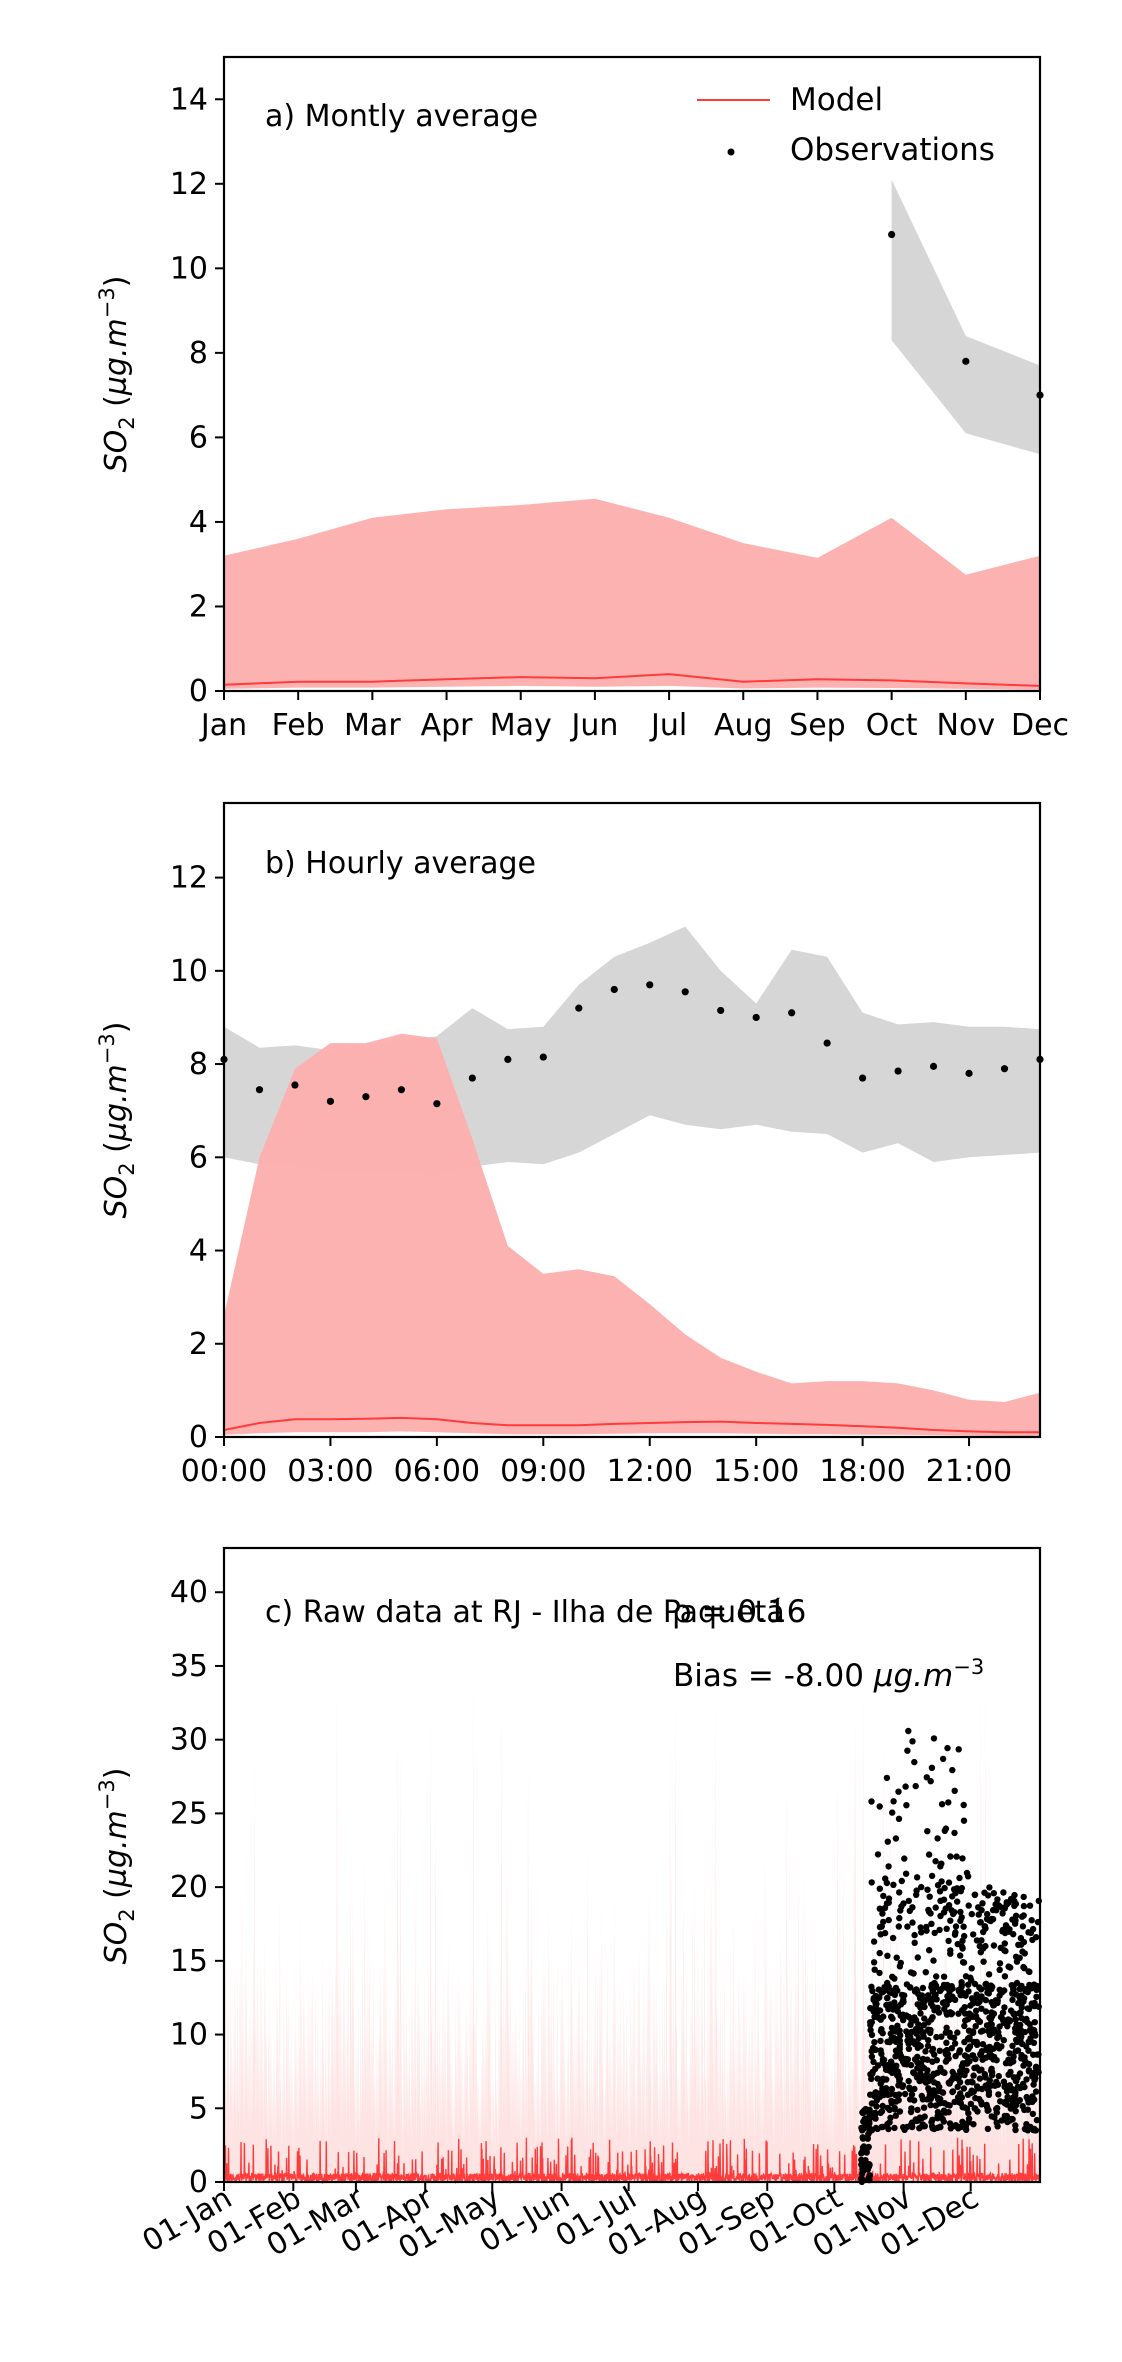 The image size is (1122, 2362). Describe the element at coordinates (437, 1471) in the screenshot. I see `x-tick-label: 06:00` at that location.